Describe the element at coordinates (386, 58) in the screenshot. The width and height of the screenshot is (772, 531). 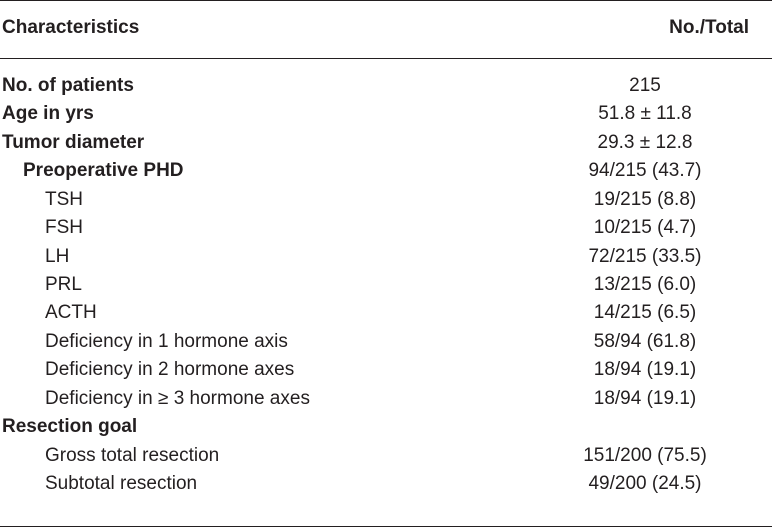
I see `header-rule` at that location.